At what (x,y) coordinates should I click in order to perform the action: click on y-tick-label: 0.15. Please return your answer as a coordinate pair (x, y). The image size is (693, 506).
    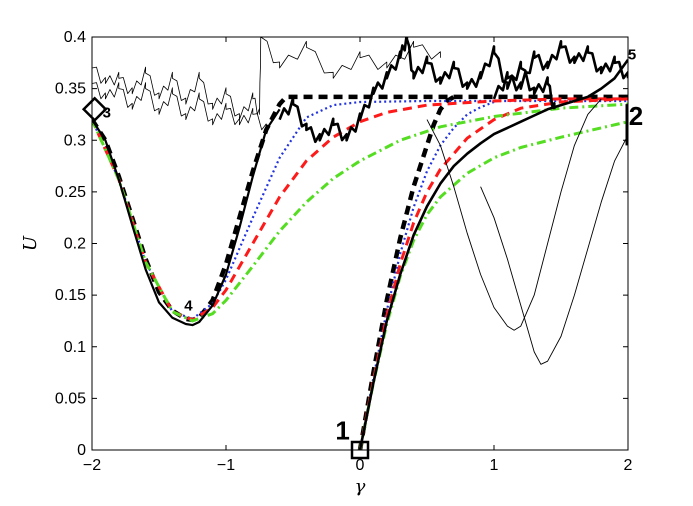
    Looking at the image, I should click on (70, 295).